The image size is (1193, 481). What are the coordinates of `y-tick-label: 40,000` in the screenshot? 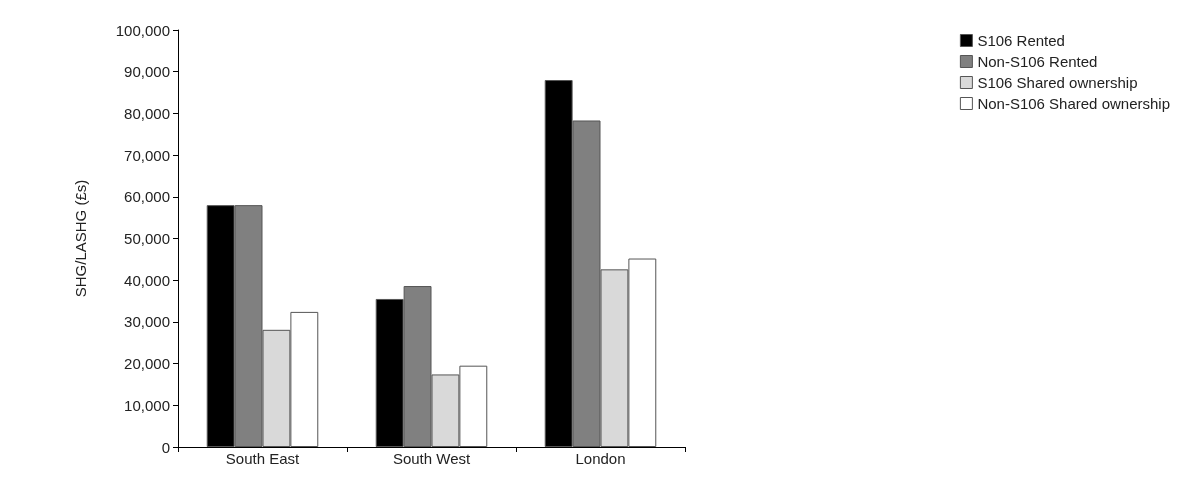 It's located at (147, 280).